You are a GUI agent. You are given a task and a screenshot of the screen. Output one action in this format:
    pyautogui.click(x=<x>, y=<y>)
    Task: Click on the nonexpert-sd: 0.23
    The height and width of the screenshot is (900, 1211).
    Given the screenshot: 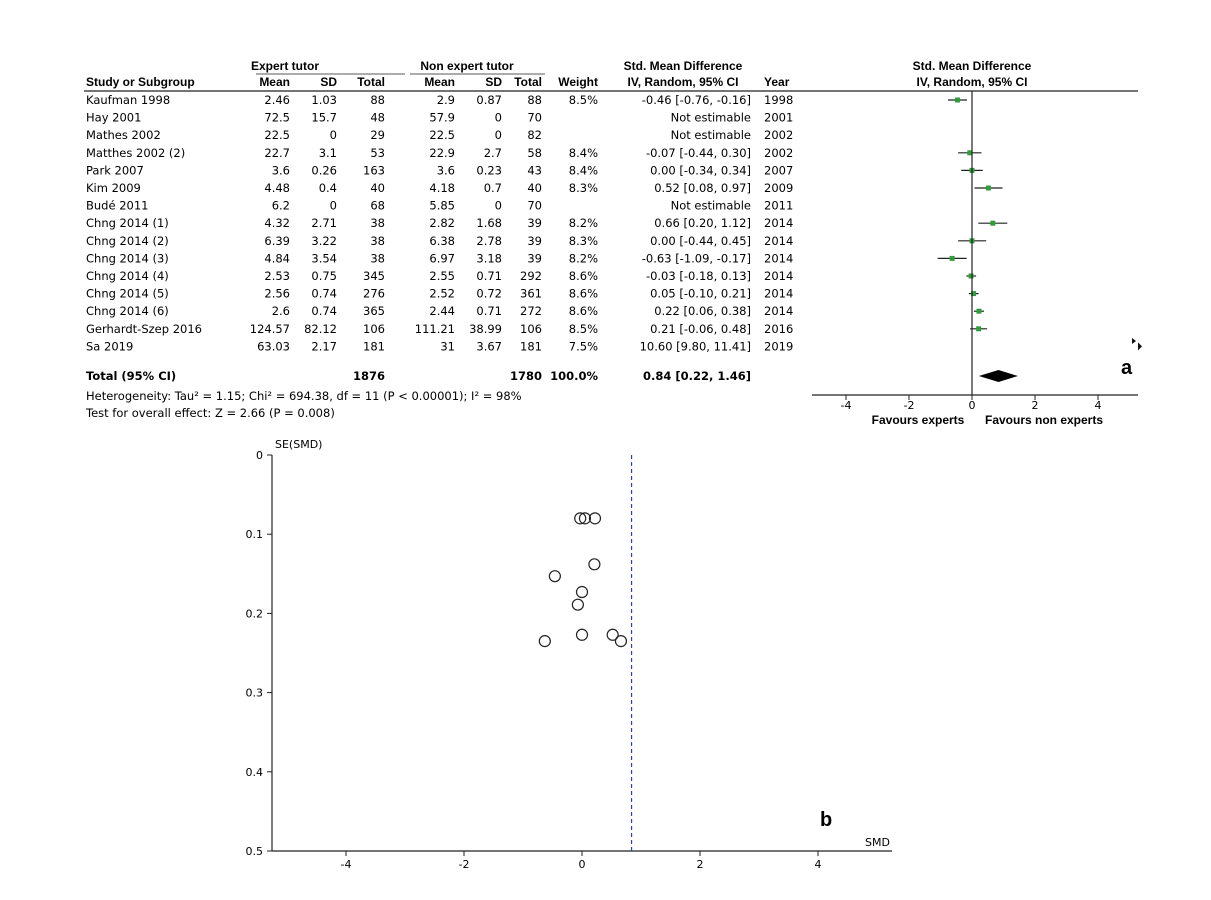 What is the action you would take?
    pyautogui.click(x=489, y=170)
    